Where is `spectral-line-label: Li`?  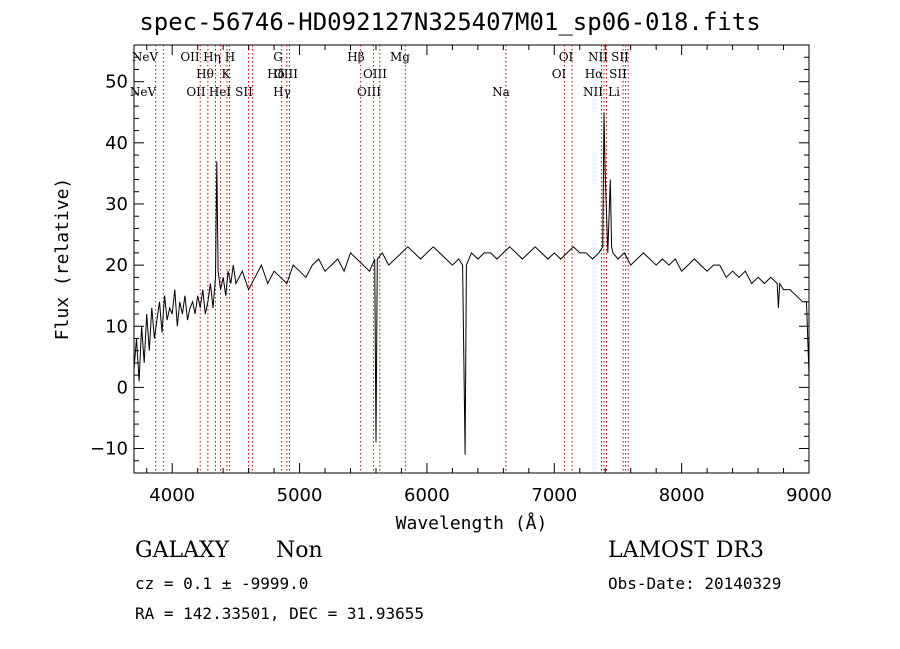
spectral-line-label: Li is located at coordinates (614, 92).